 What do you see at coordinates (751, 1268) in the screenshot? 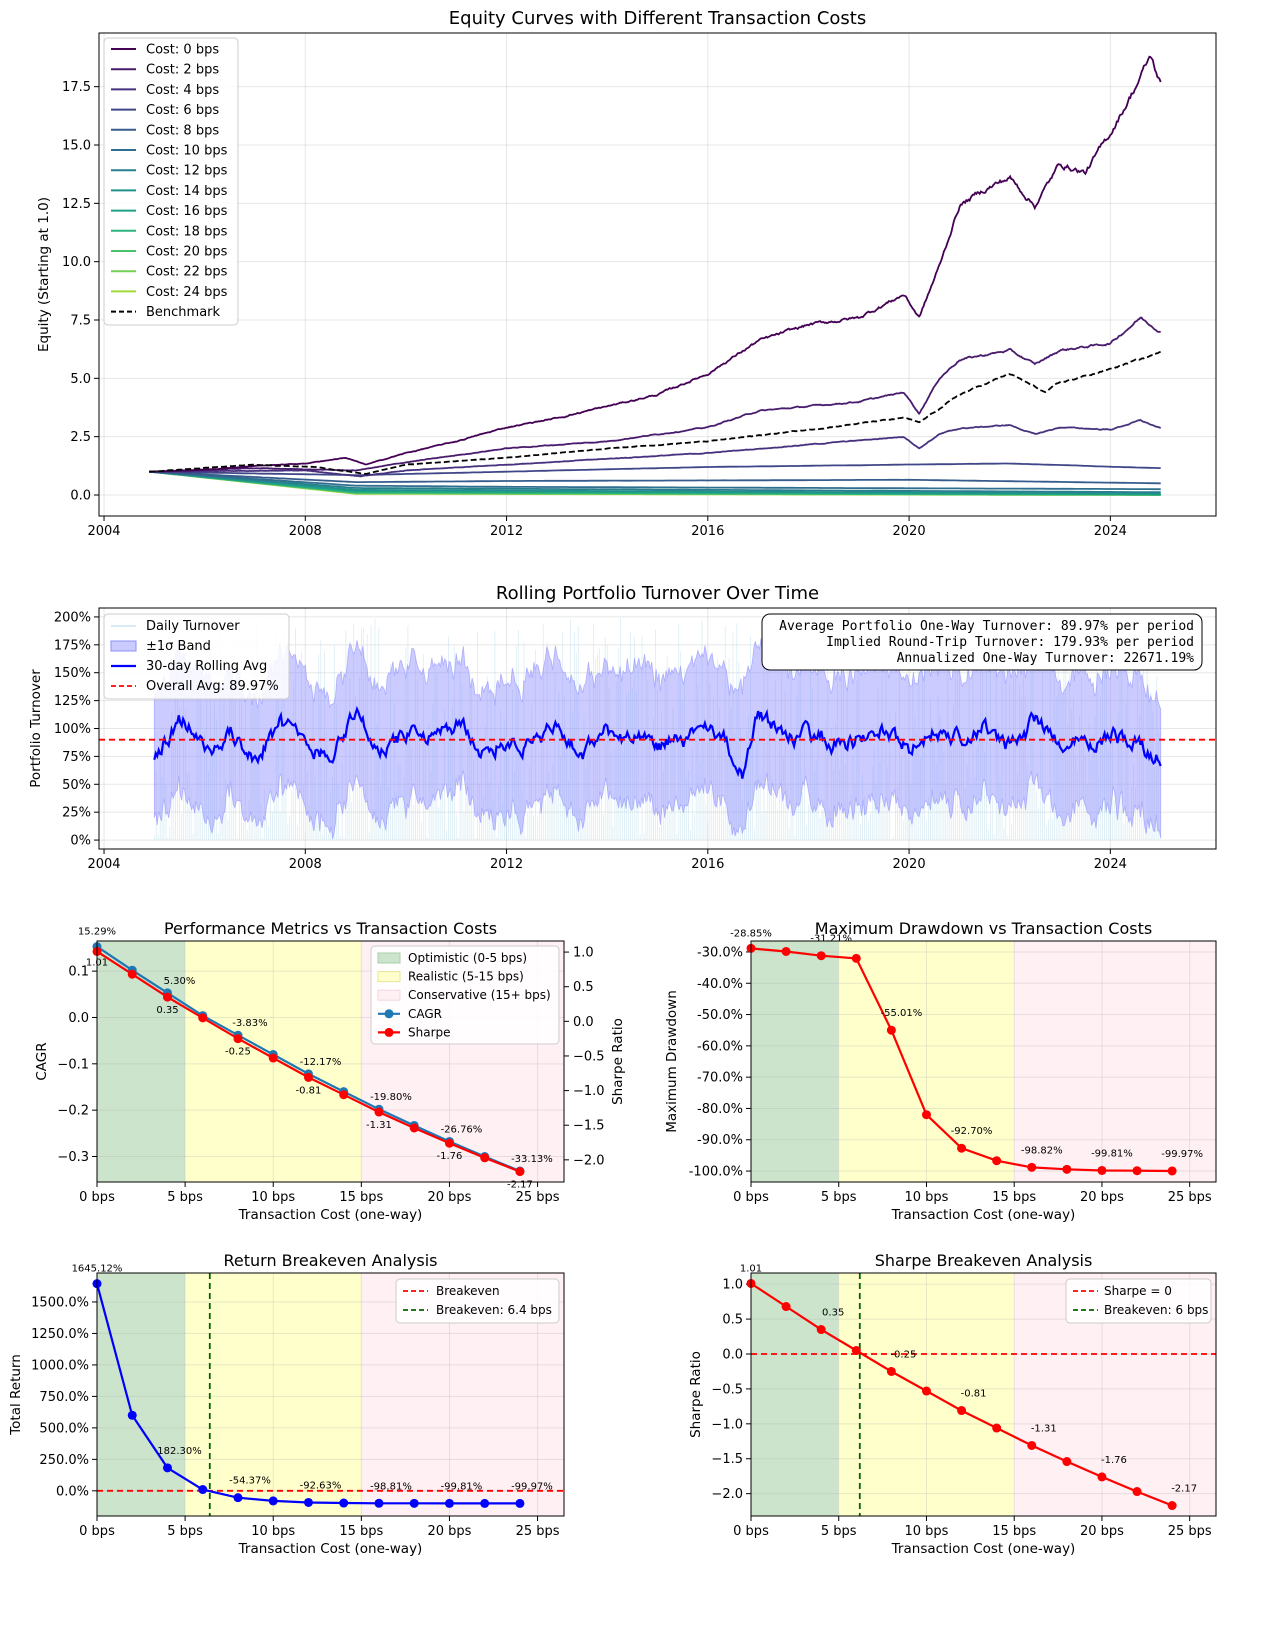
I see `sharpe-data-label: 1.01` at bounding box center [751, 1268].